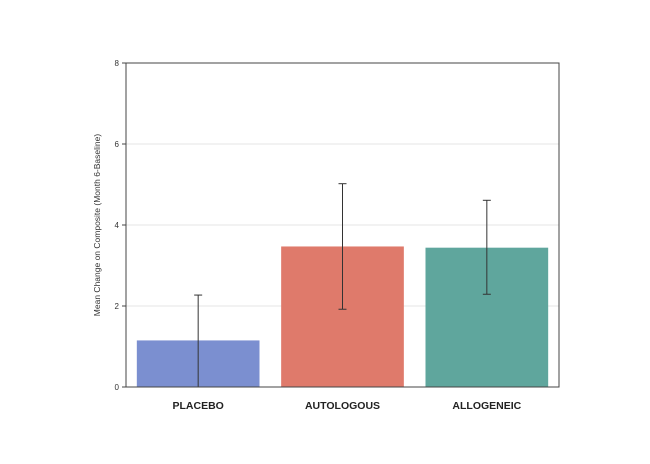 This screenshot has height=464, width=650. I want to click on y-tick-label: 4, so click(117, 225).